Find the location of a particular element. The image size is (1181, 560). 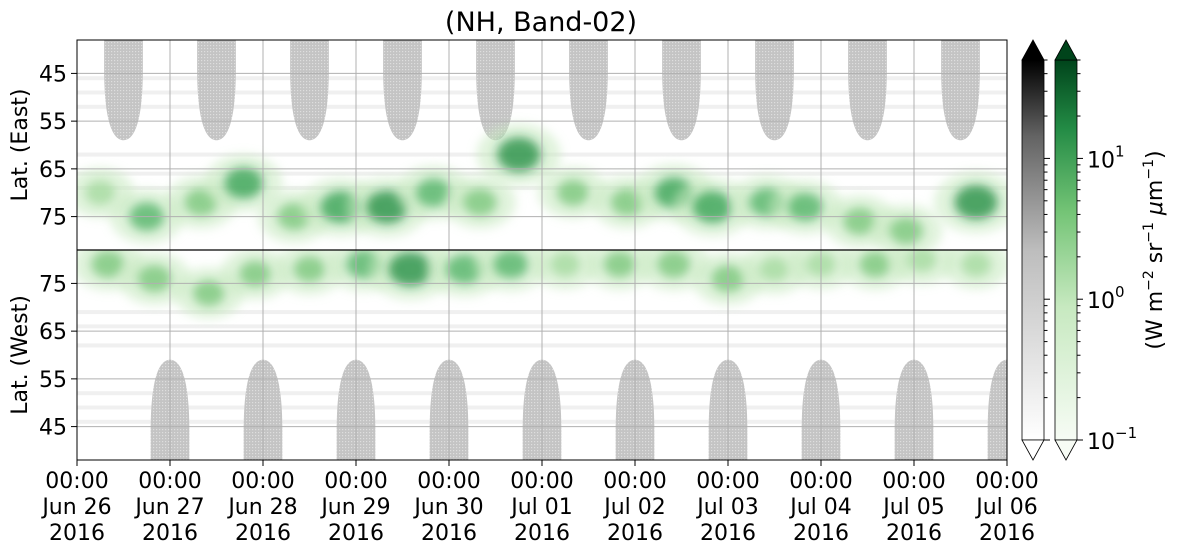

colorbar-tick-label: 10⁻¹ is located at coordinates (1112, 439).